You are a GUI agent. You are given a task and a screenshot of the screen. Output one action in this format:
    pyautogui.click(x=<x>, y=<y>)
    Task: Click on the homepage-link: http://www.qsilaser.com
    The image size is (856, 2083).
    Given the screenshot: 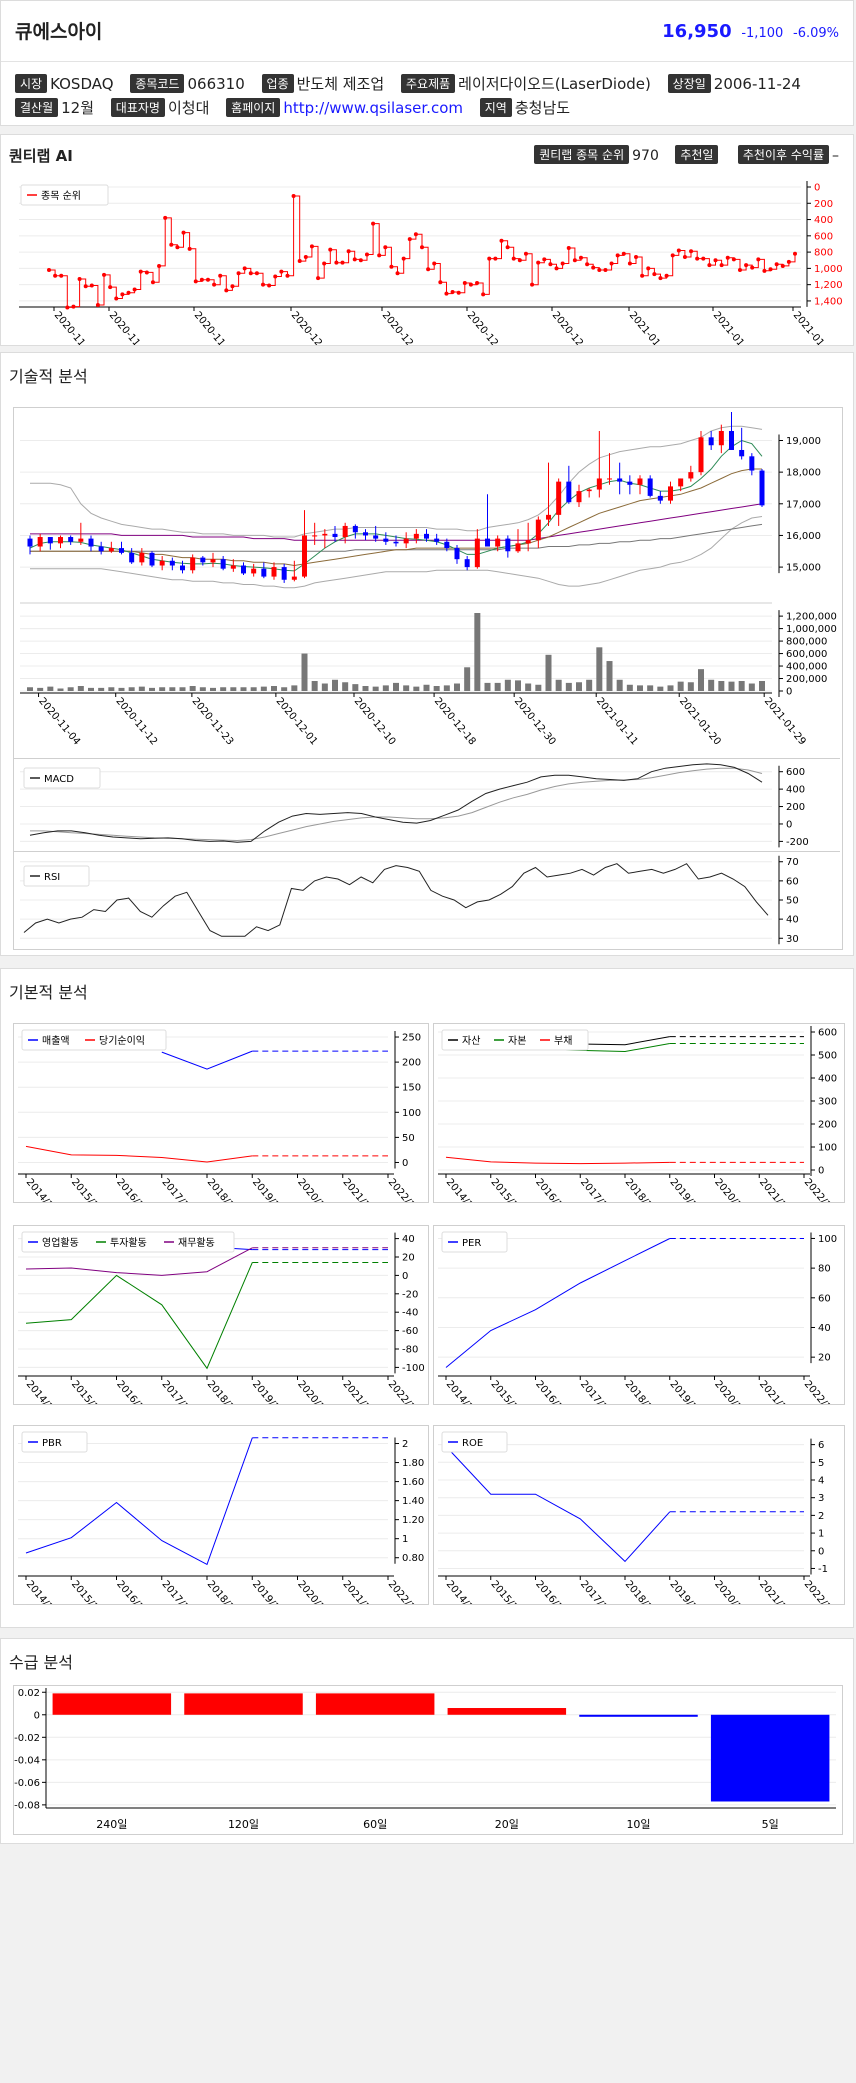 What is the action you would take?
    pyautogui.click(x=373, y=108)
    